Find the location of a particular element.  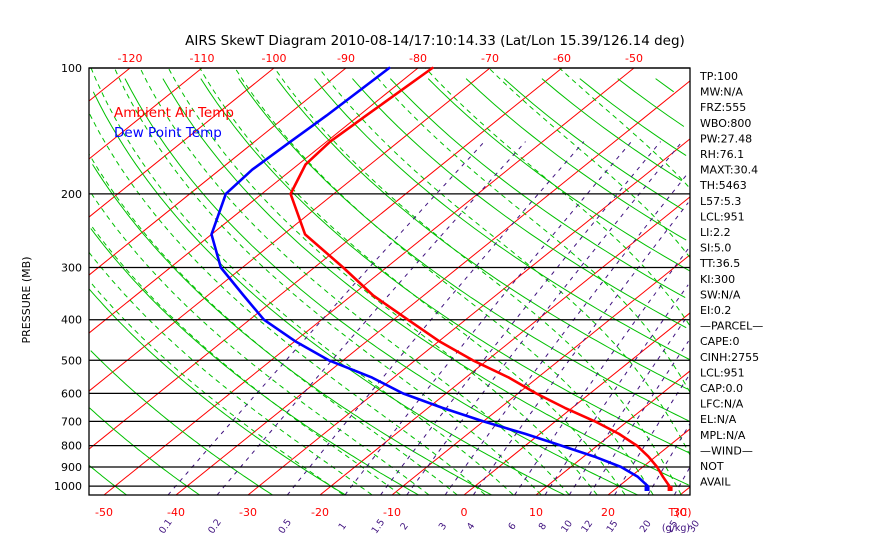

info-panel-item-17: CAPE:0 is located at coordinates (720, 341).